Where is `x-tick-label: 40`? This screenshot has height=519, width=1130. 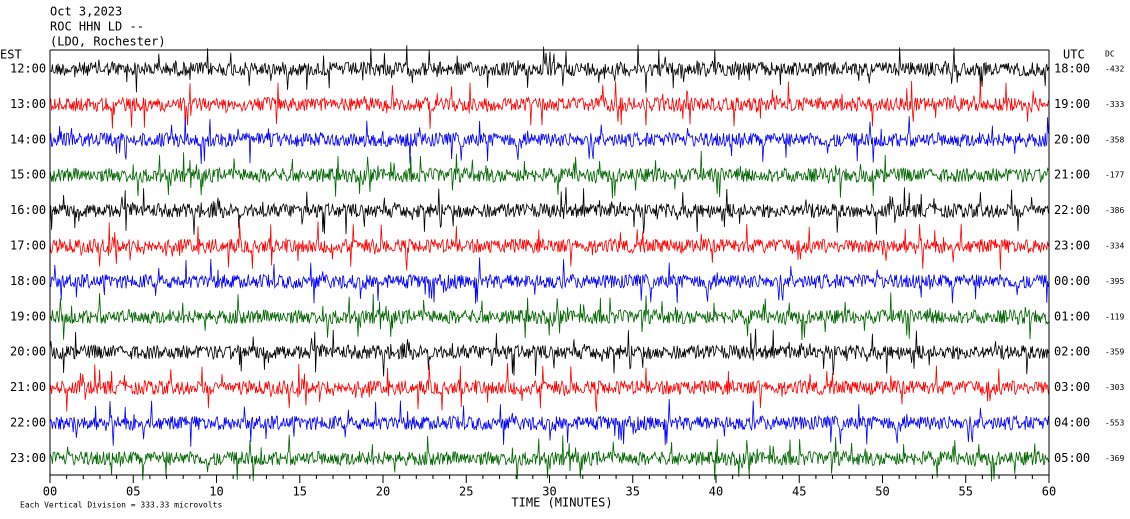
x-tick-label: 40 is located at coordinates (716, 492).